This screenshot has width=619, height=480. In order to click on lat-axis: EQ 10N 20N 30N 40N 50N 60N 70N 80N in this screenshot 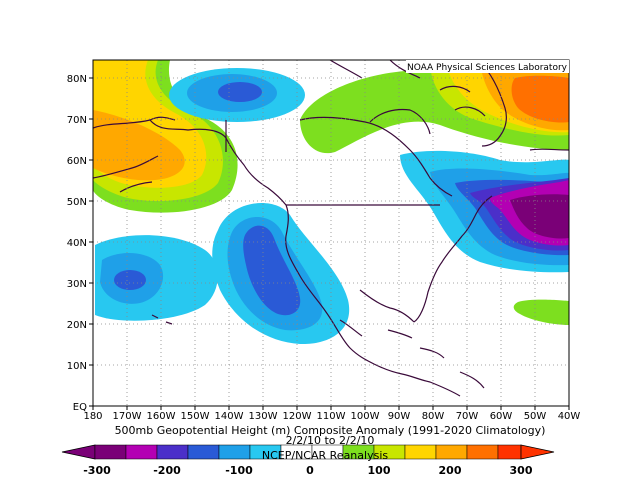, I will do `click(80, 243)`.